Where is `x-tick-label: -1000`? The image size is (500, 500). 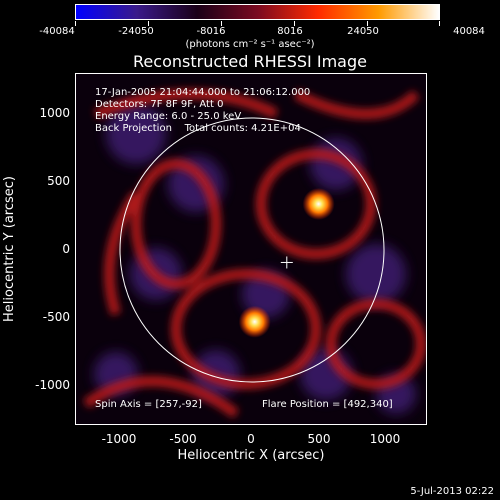
x-tick-label: -1000 is located at coordinates (119, 439).